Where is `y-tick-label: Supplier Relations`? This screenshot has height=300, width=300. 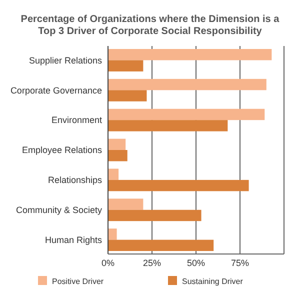
y-tick-label: Supplier Relations is located at coordinates (65, 60).